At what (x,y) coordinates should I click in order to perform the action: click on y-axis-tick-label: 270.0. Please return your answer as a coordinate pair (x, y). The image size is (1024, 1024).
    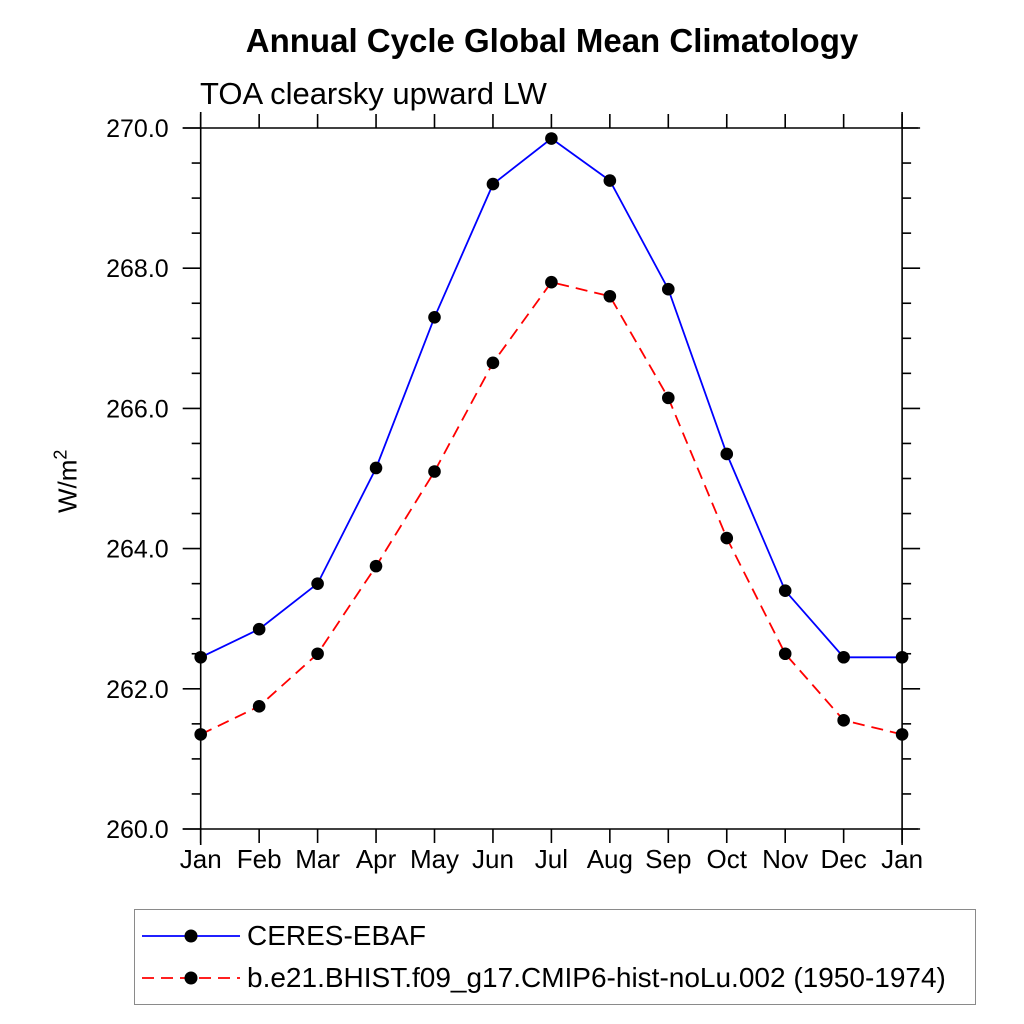
    Looking at the image, I should click on (137, 129).